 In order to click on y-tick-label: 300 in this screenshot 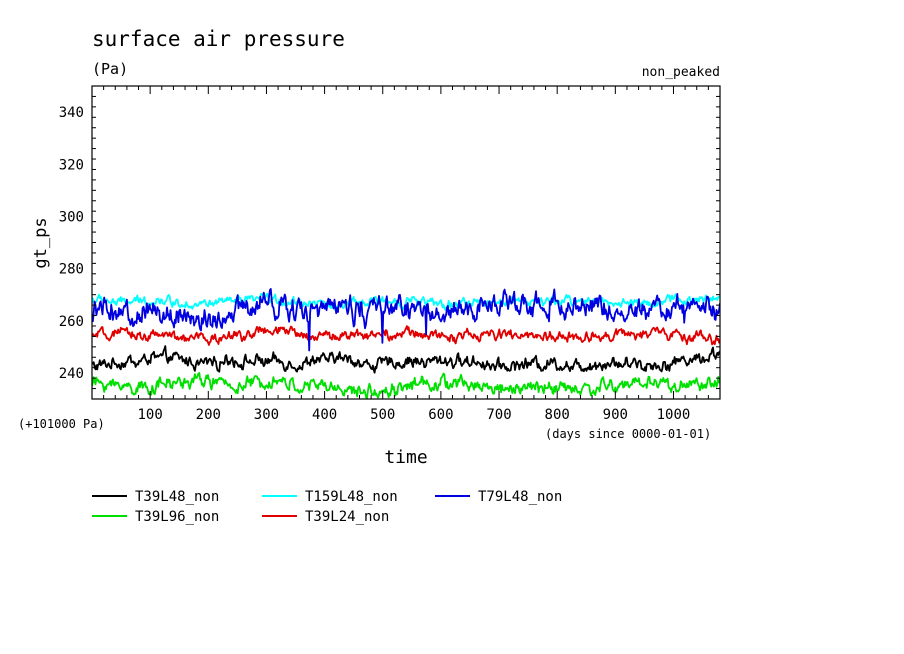, I will do `click(71, 217)`.